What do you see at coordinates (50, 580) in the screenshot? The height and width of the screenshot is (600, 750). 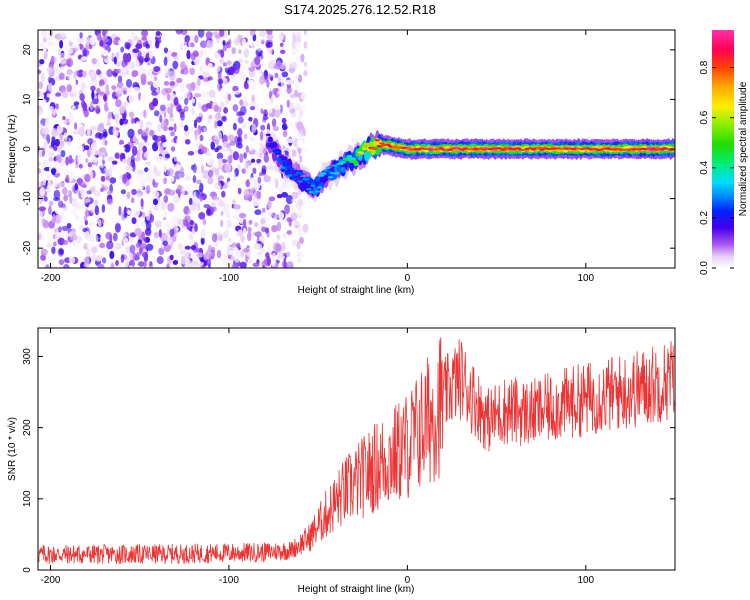 I see `x-tick-label: -200` at bounding box center [50, 580].